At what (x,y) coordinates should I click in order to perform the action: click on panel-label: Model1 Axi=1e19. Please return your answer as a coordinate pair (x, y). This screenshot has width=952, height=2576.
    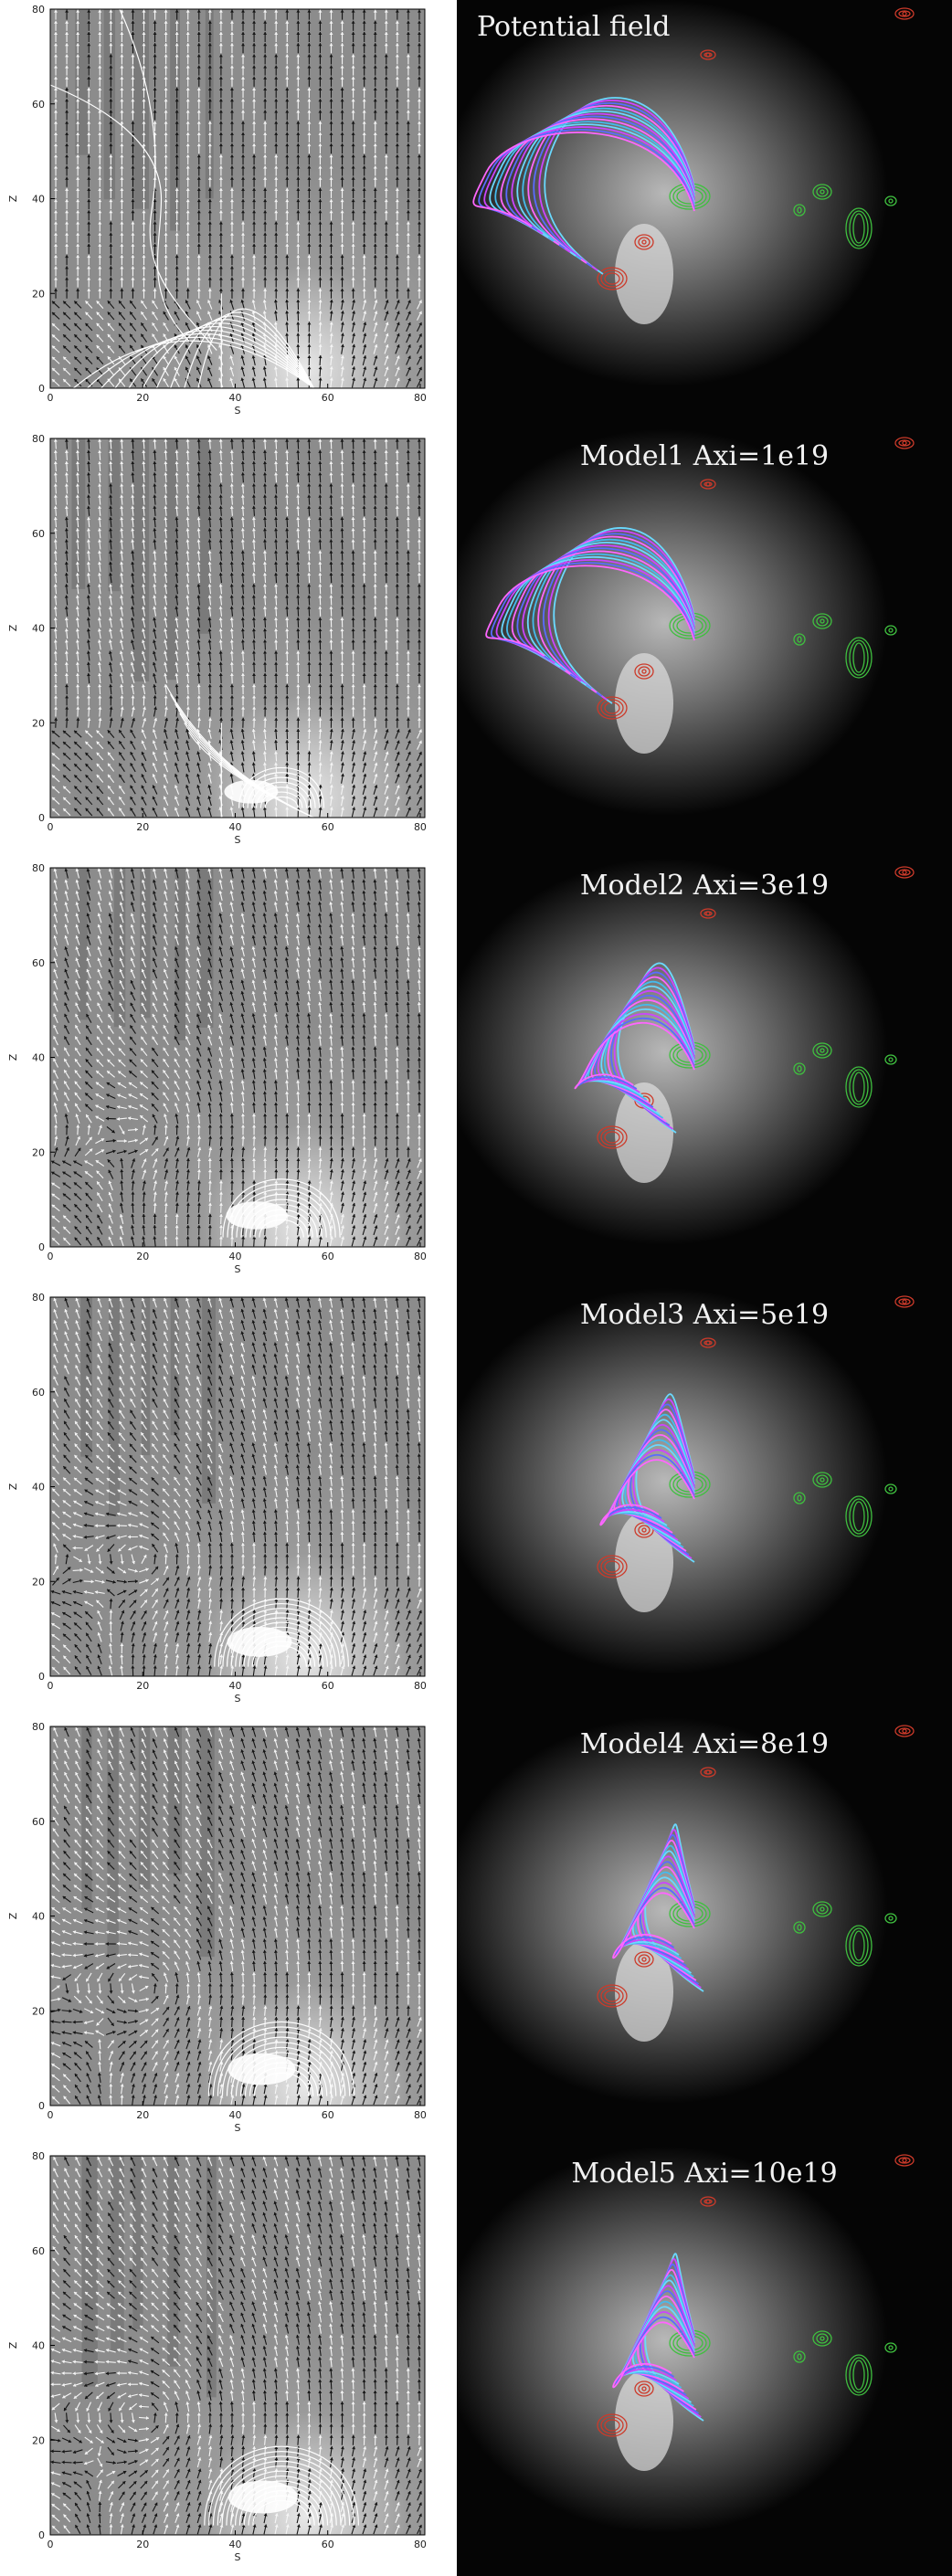
    Looking at the image, I should click on (705, 456).